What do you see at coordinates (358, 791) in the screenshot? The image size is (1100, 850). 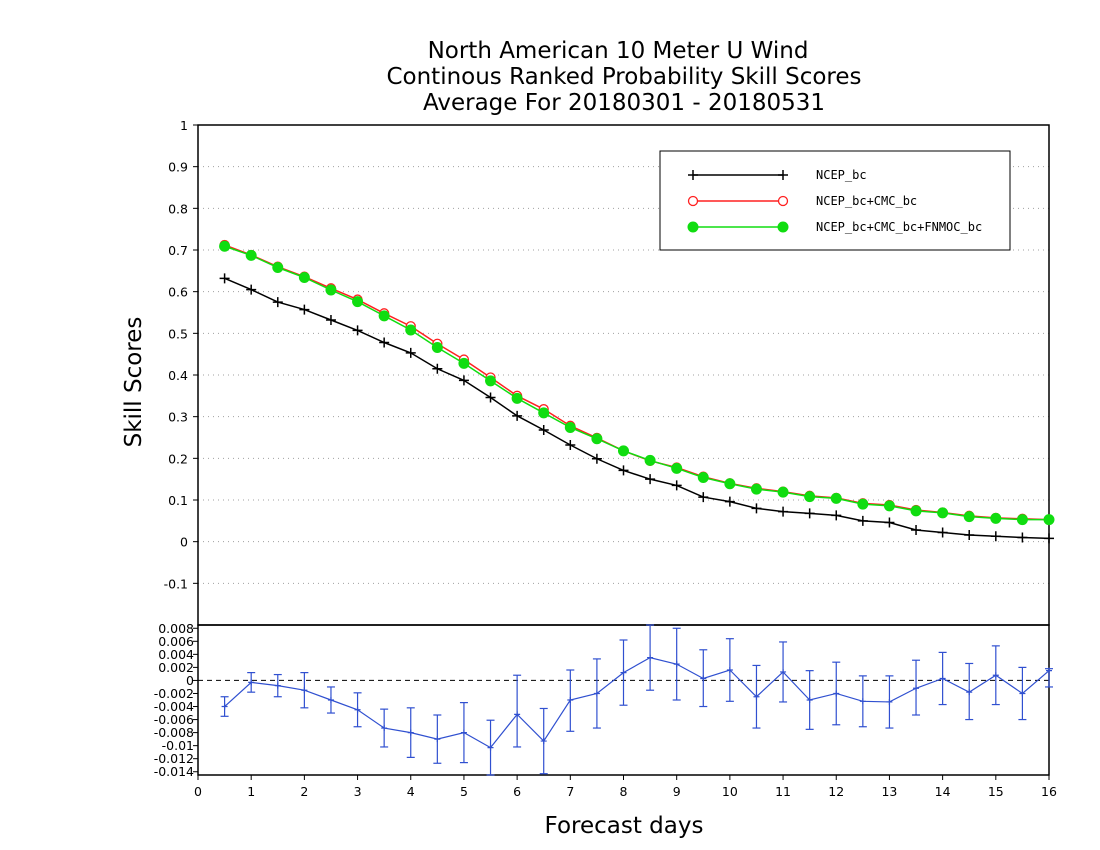 I see `x-tick-label: 3` at bounding box center [358, 791].